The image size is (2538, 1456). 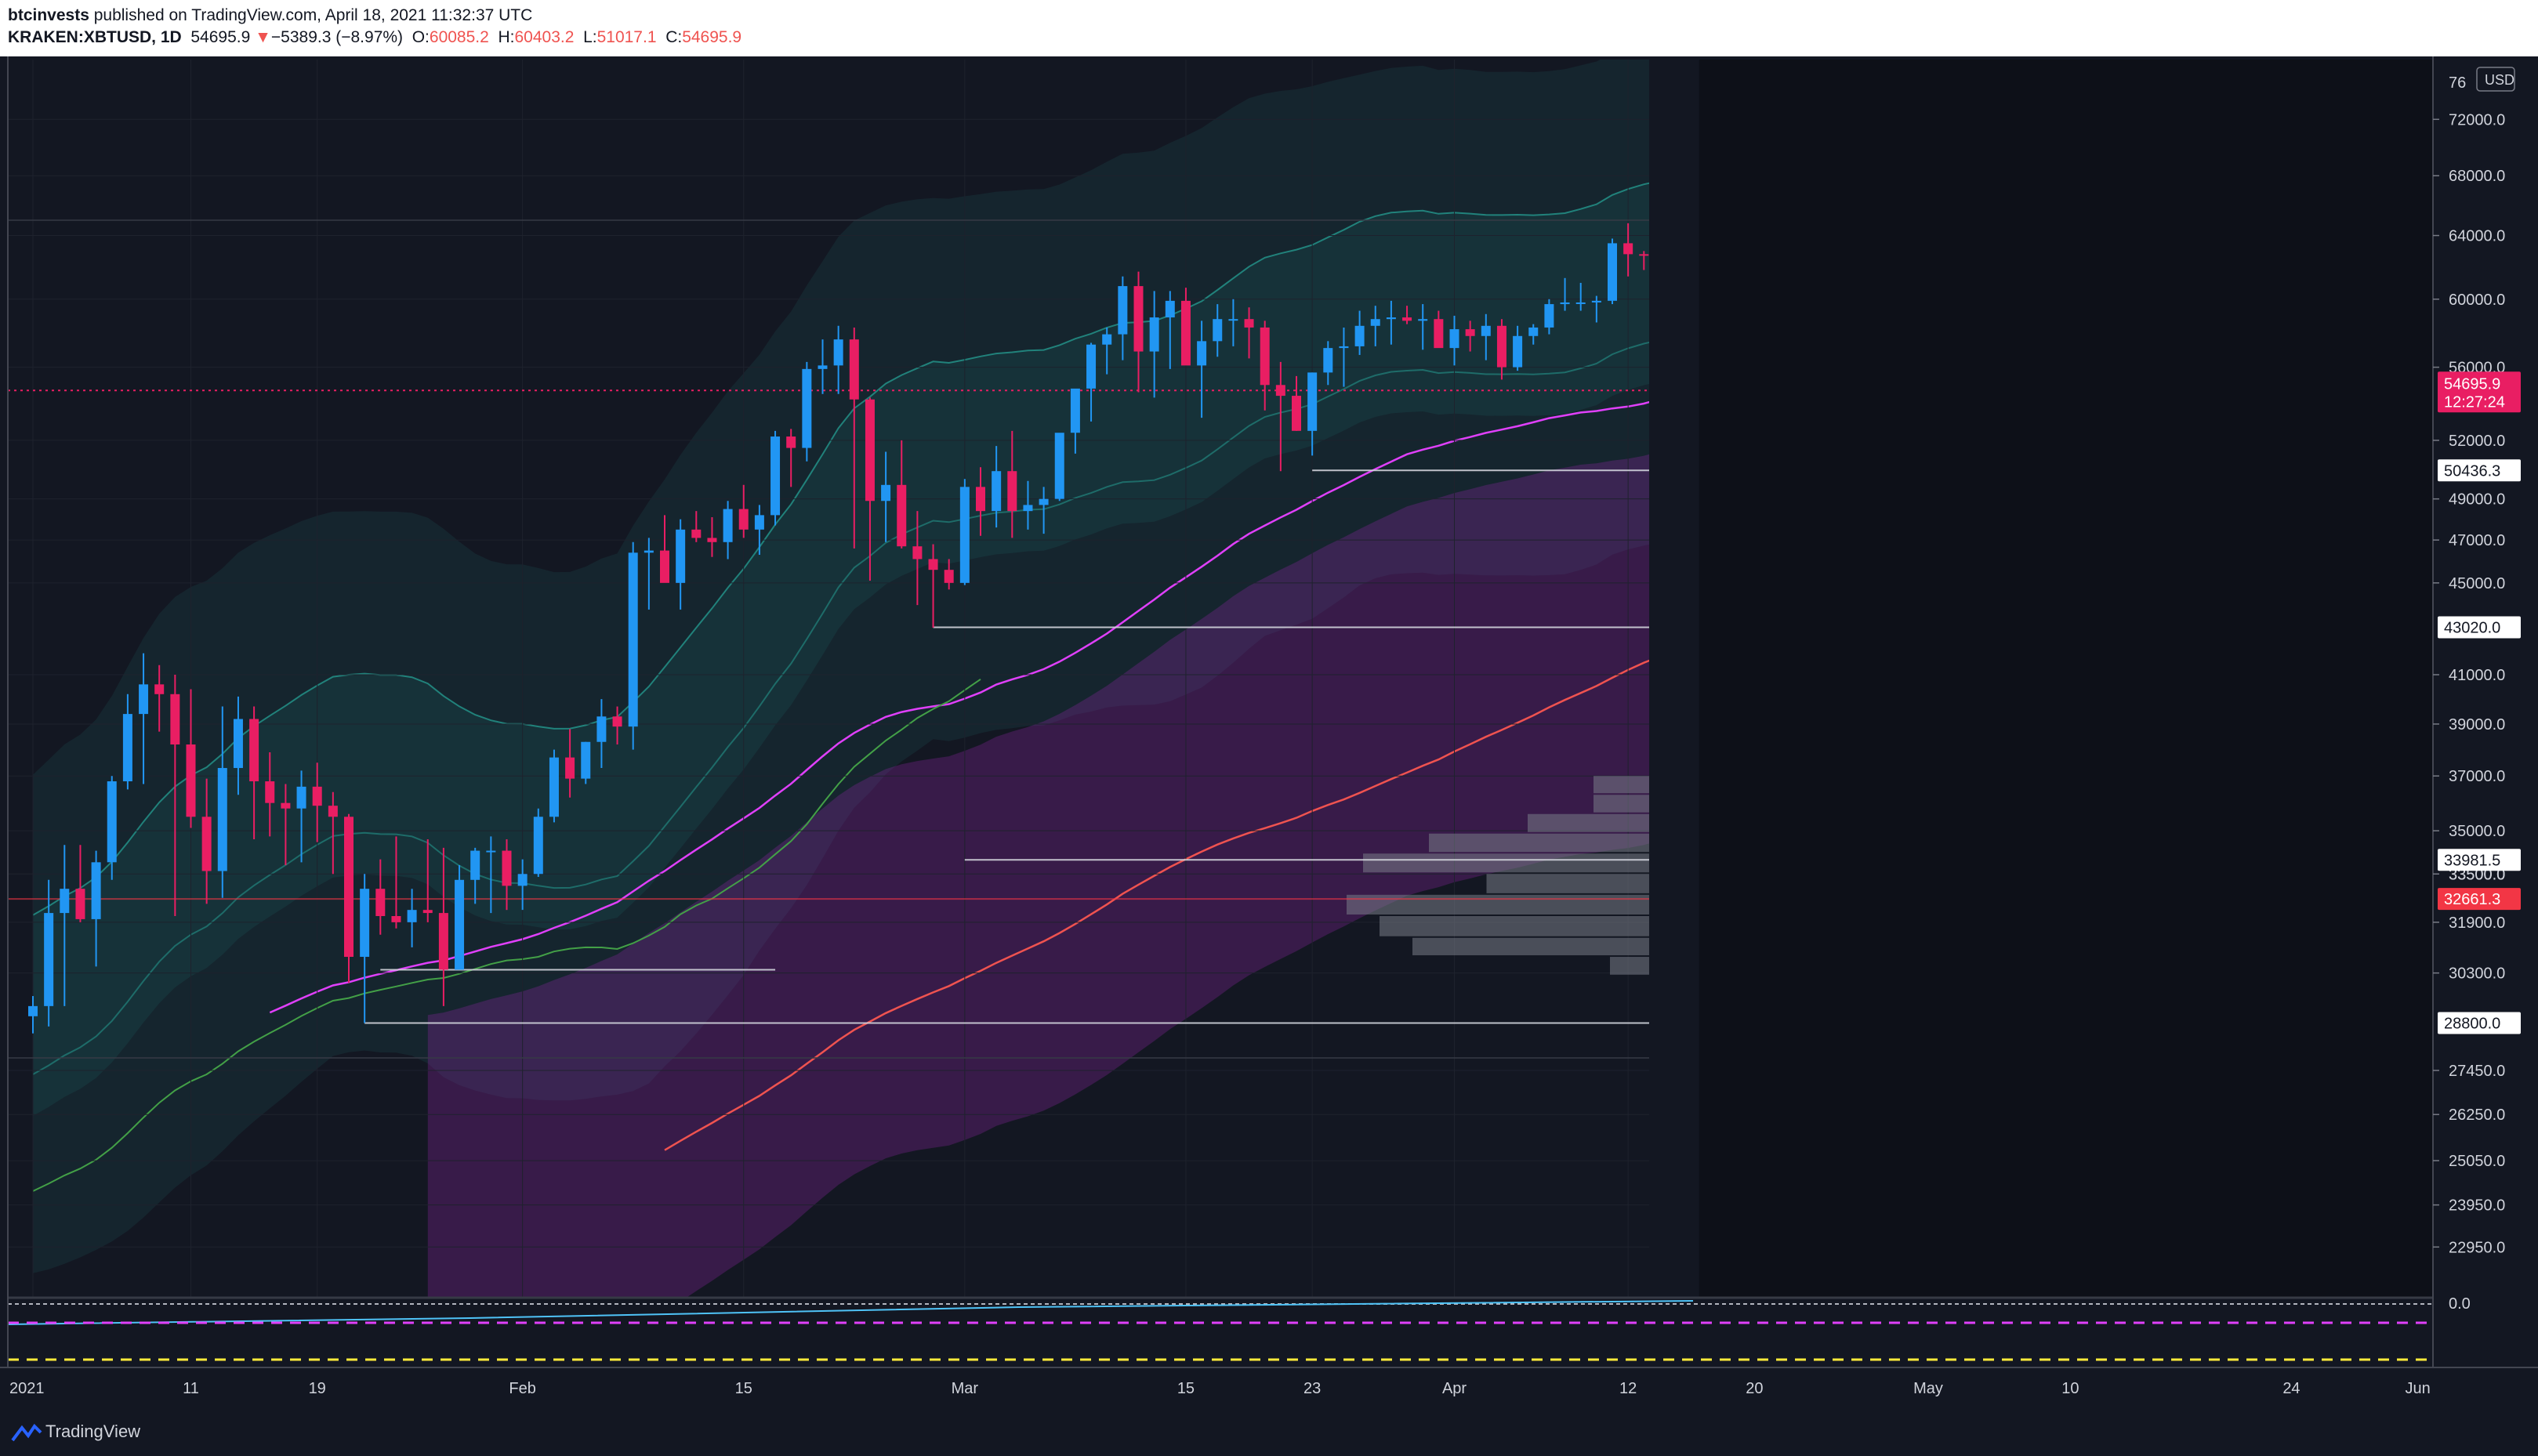 I want to click on x-tick-label: Feb, so click(x=522, y=1388).